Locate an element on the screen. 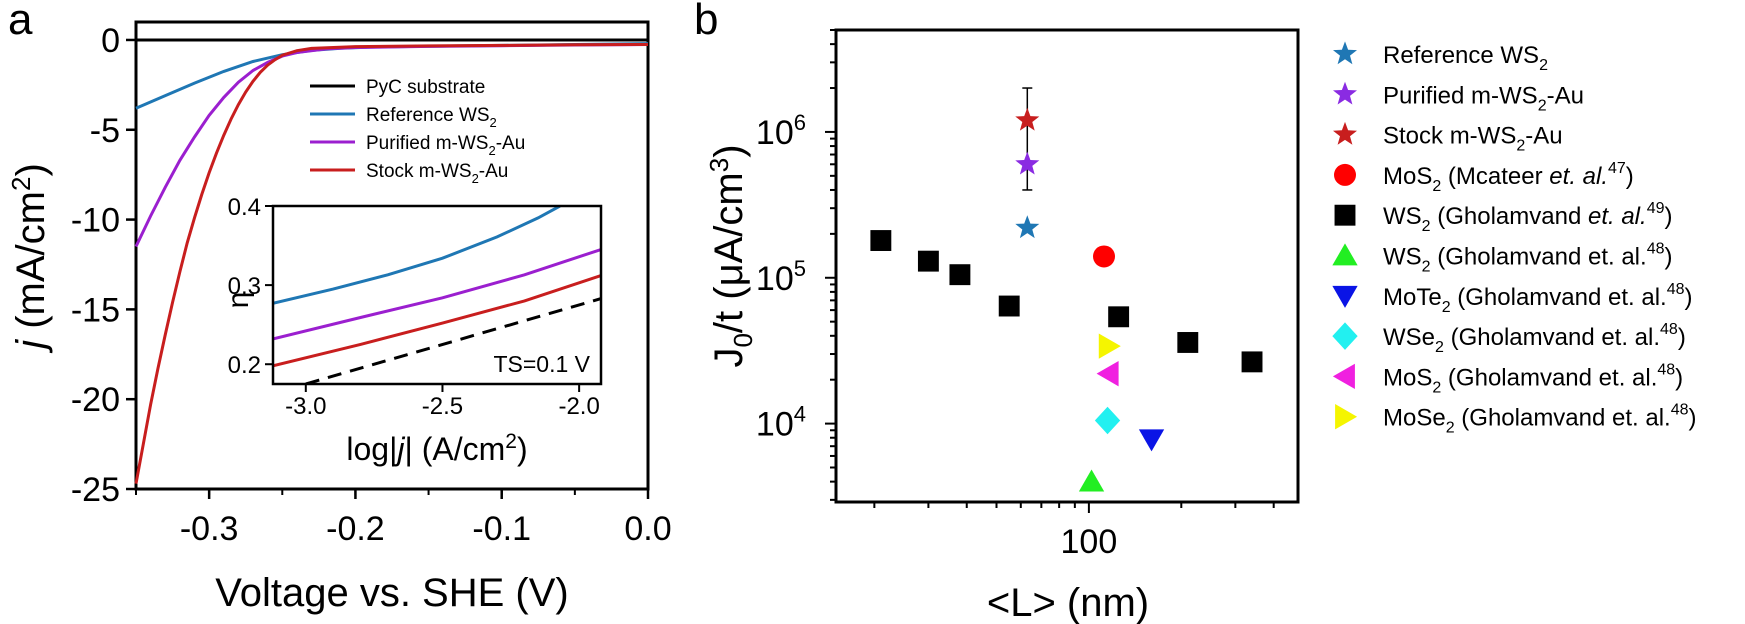 This screenshot has width=1745, height=624. panel-a-y-axis-title: j (mA/cm2) is located at coordinates (29, 258).